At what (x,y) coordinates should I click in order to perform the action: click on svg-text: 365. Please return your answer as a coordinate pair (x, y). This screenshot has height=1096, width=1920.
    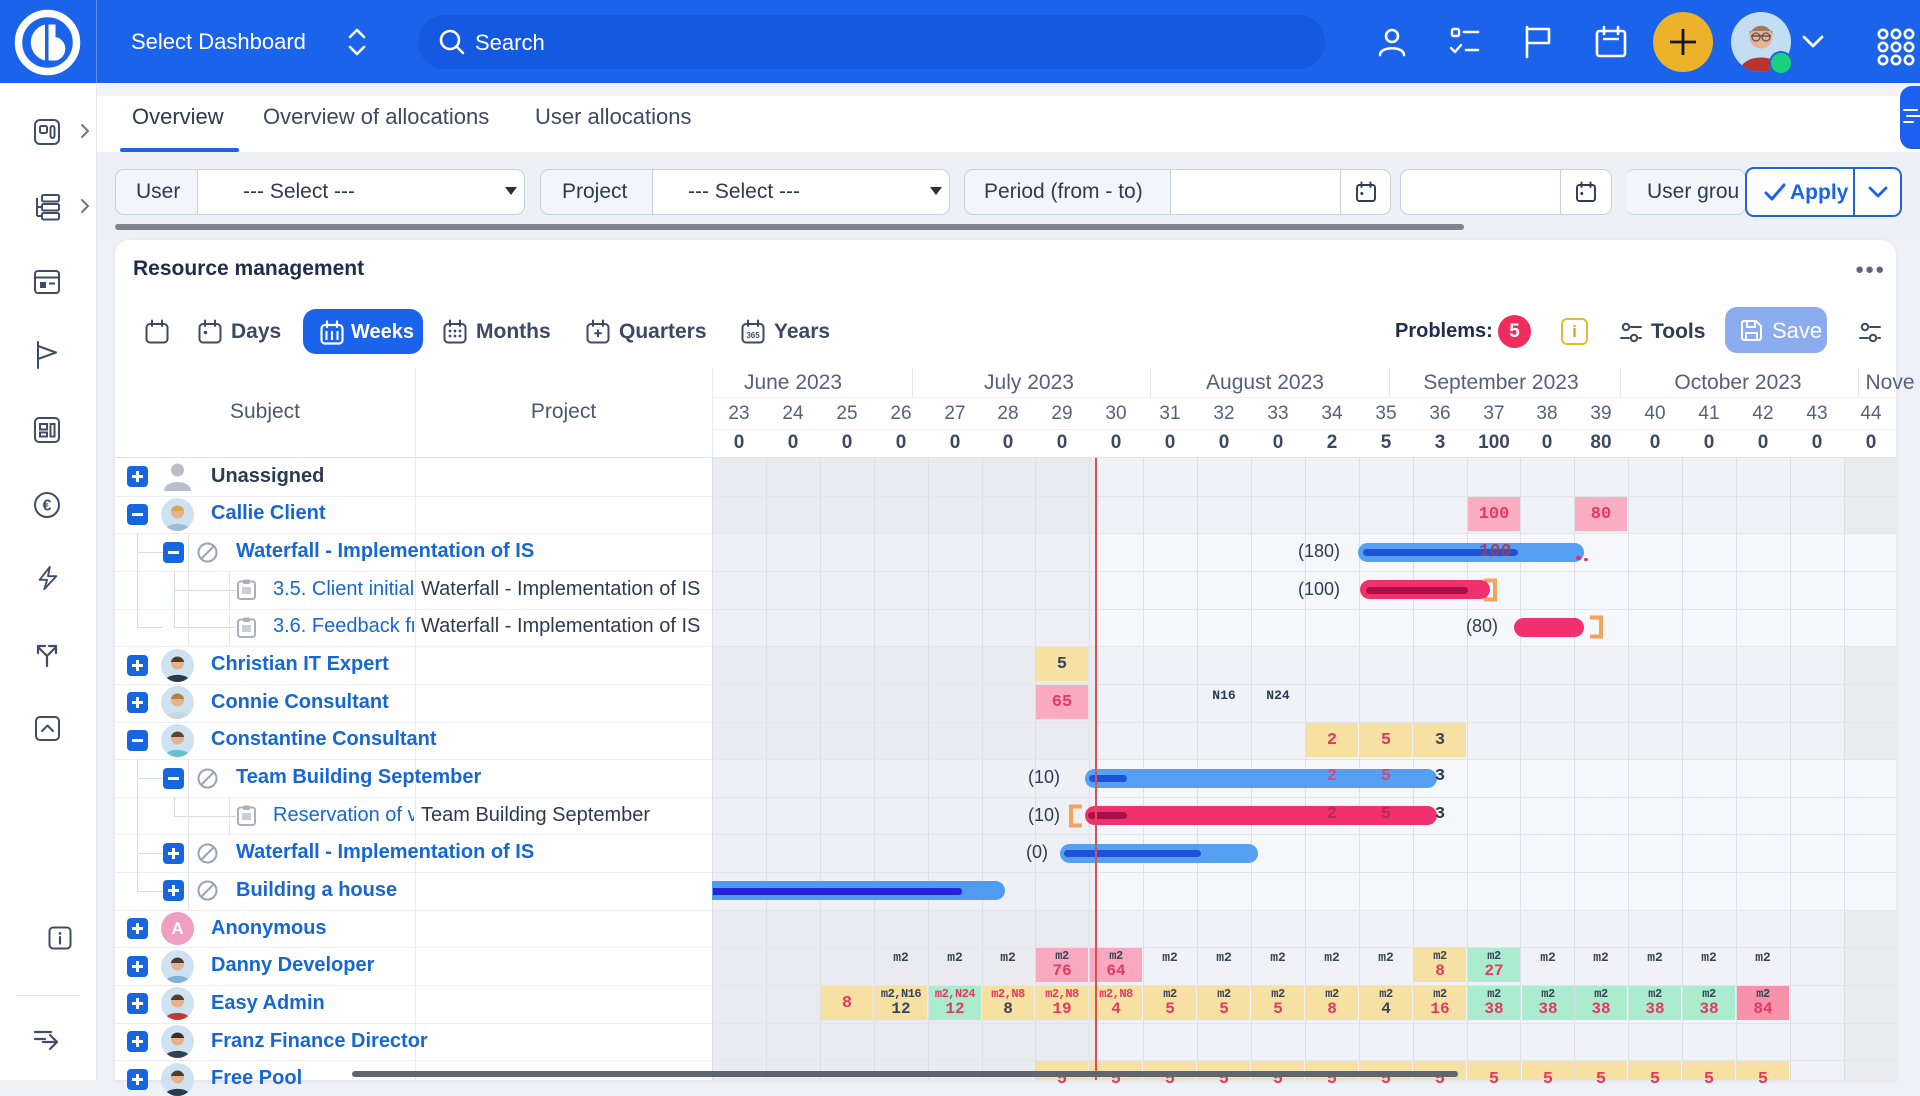
    Looking at the image, I should click on (753, 335).